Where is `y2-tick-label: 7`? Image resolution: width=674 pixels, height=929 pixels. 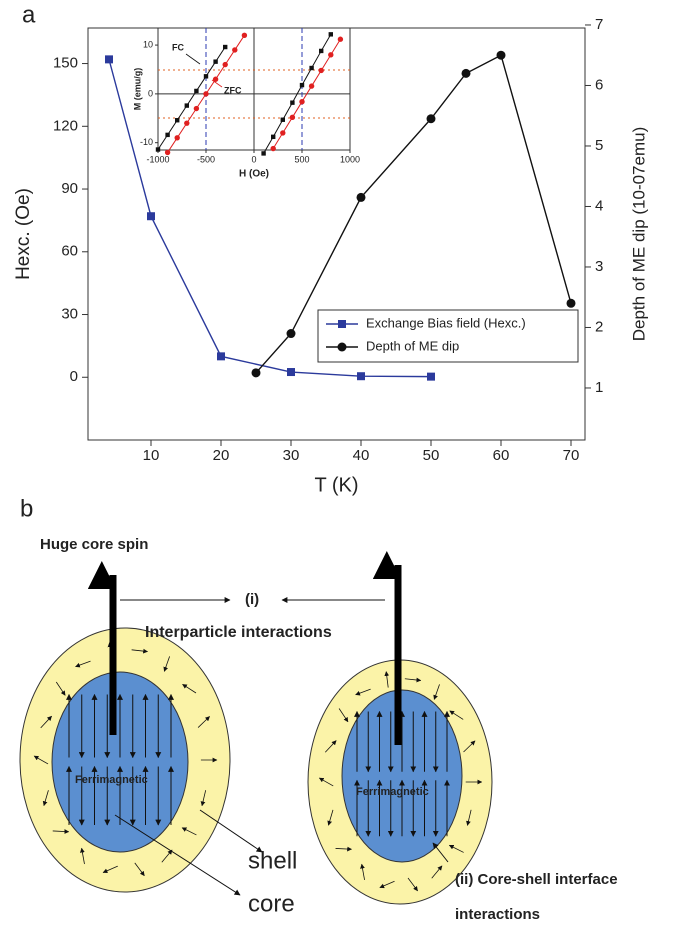 y2-tick-label: 7 is located at coordinates (599, 24).